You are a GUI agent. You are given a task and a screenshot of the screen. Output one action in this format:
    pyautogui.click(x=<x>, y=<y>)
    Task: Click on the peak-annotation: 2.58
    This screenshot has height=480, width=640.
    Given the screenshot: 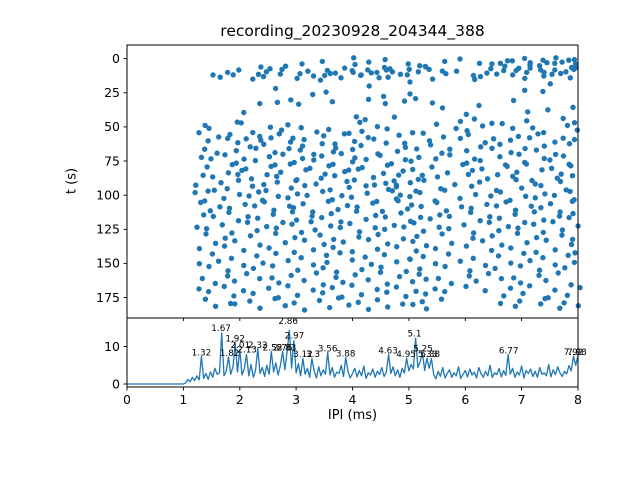 What is the action you would take?
    pyautogui.click(x=273, y=349)
    